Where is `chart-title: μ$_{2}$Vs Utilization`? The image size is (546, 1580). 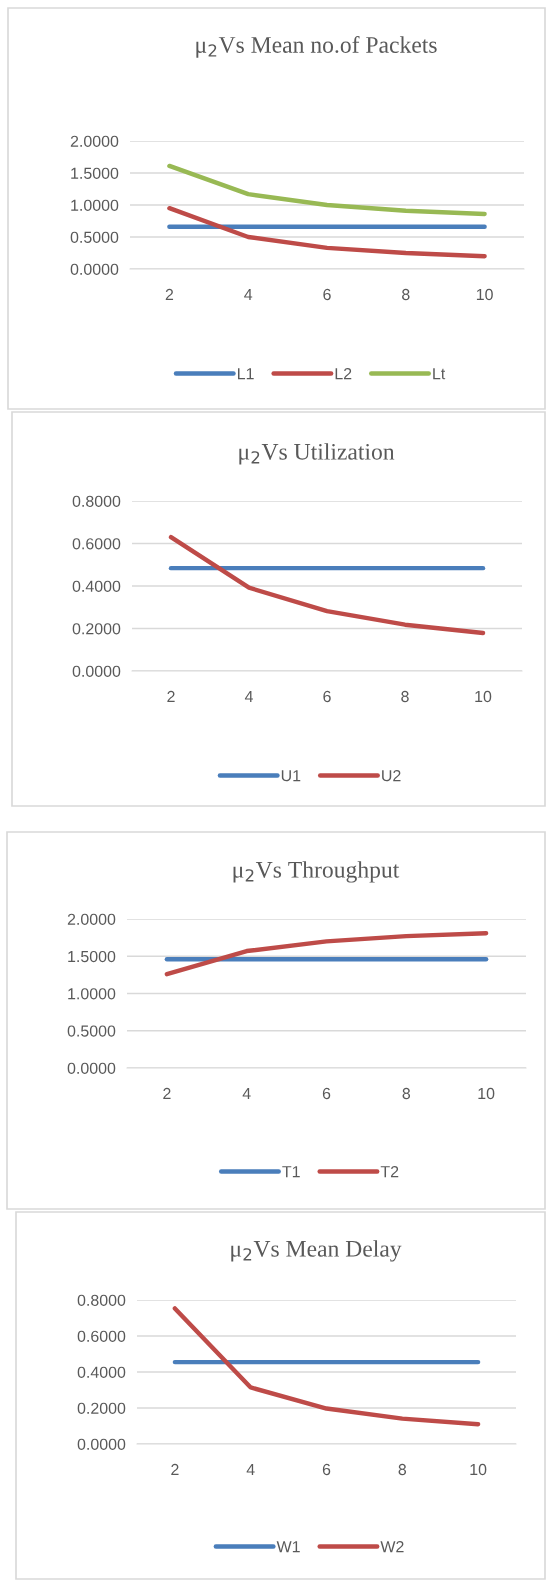 chart-title: μ$_{2}$Vs Utilization is located at coordinates (317, 454).